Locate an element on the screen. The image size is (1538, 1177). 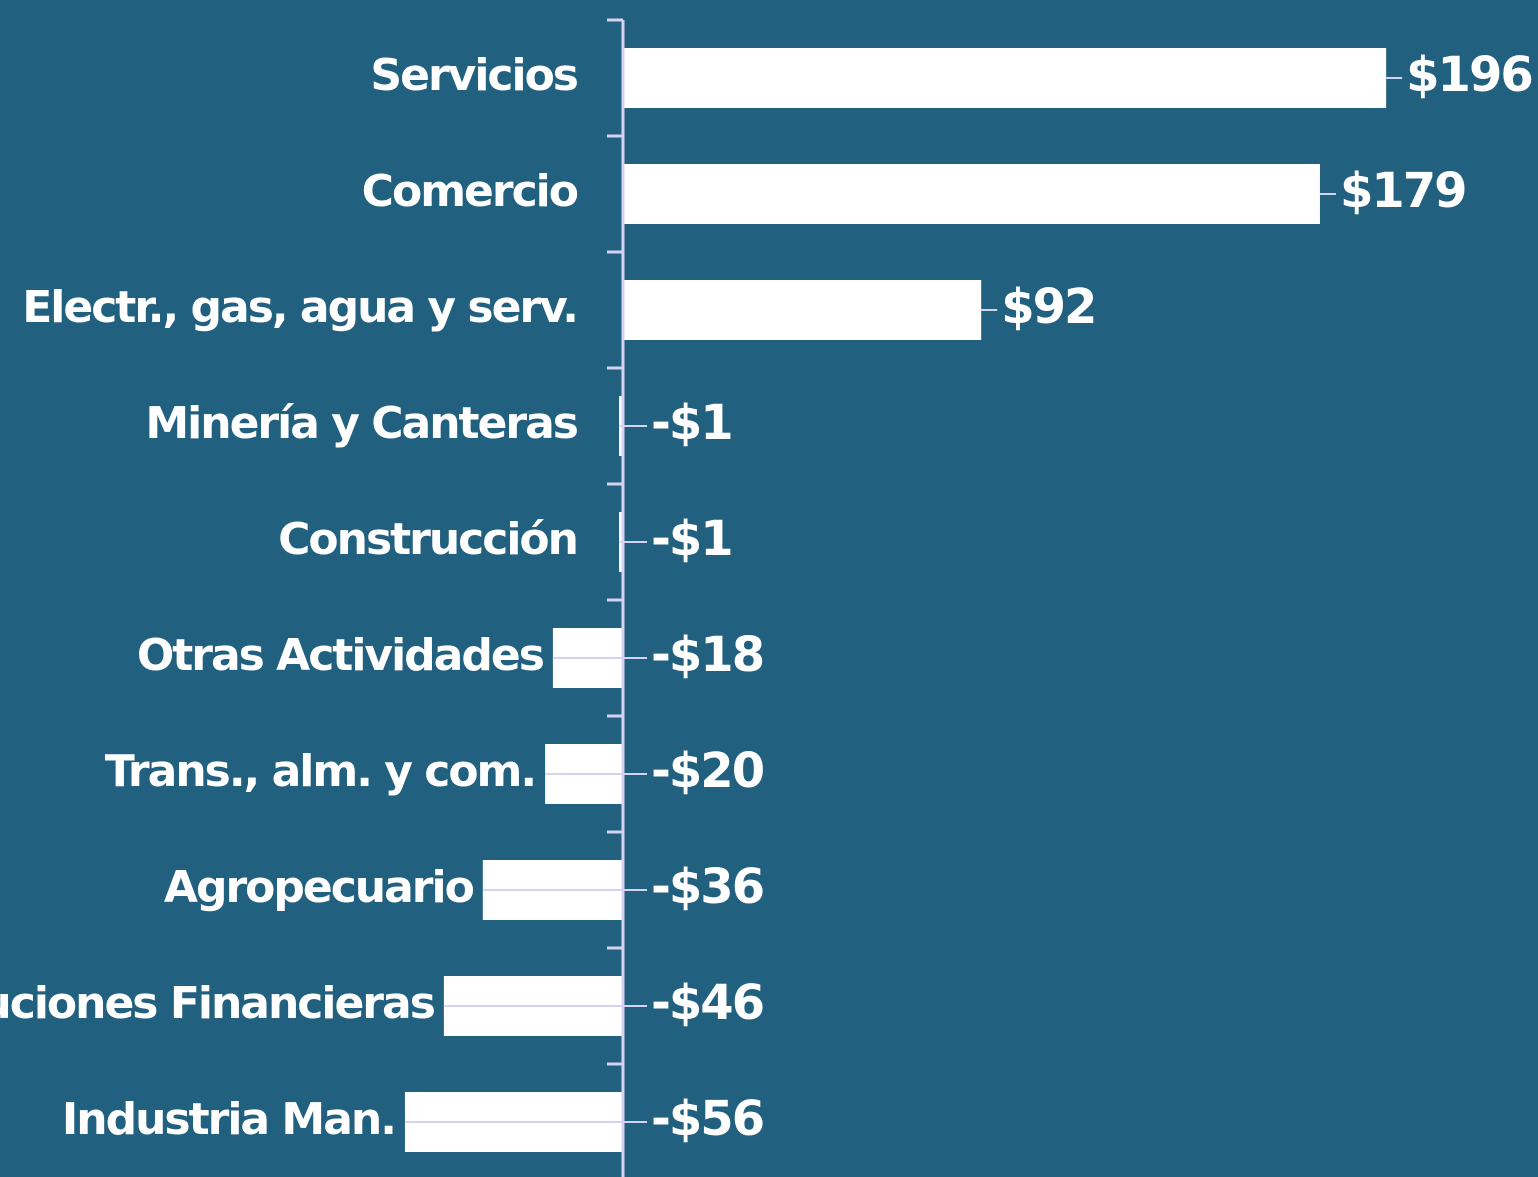
category-label: Comercio is located at coordinates (470, 191).